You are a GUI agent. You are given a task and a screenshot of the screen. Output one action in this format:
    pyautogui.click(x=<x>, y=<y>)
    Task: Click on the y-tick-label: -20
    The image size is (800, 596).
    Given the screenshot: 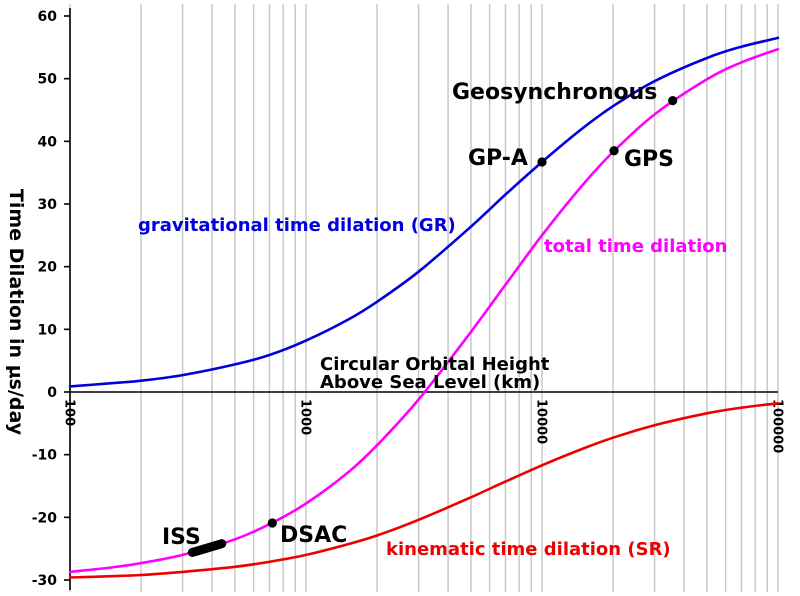 What is the action you would take?
    pyautogui.click(x=45, y=518)
    